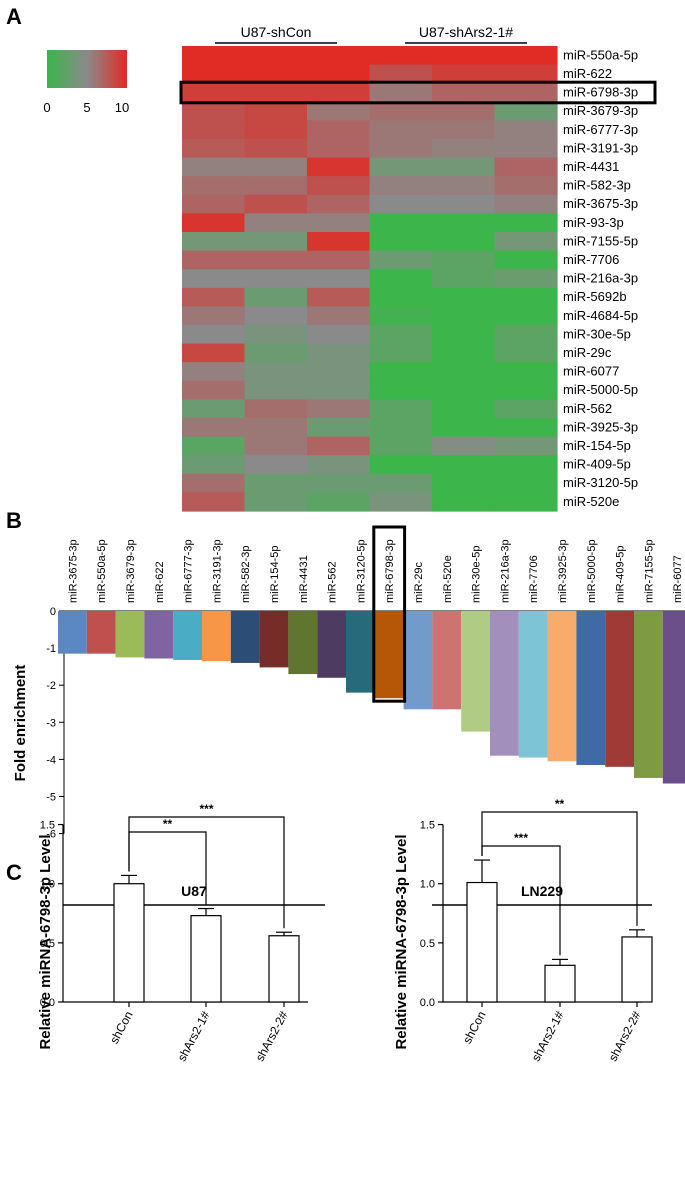 This screenshot has width=685, height=1182. What do you see at coordinates (505, 571) in the screenshot?
I see `category-label: miR-216a-3p` at bounding box center [505, 571].